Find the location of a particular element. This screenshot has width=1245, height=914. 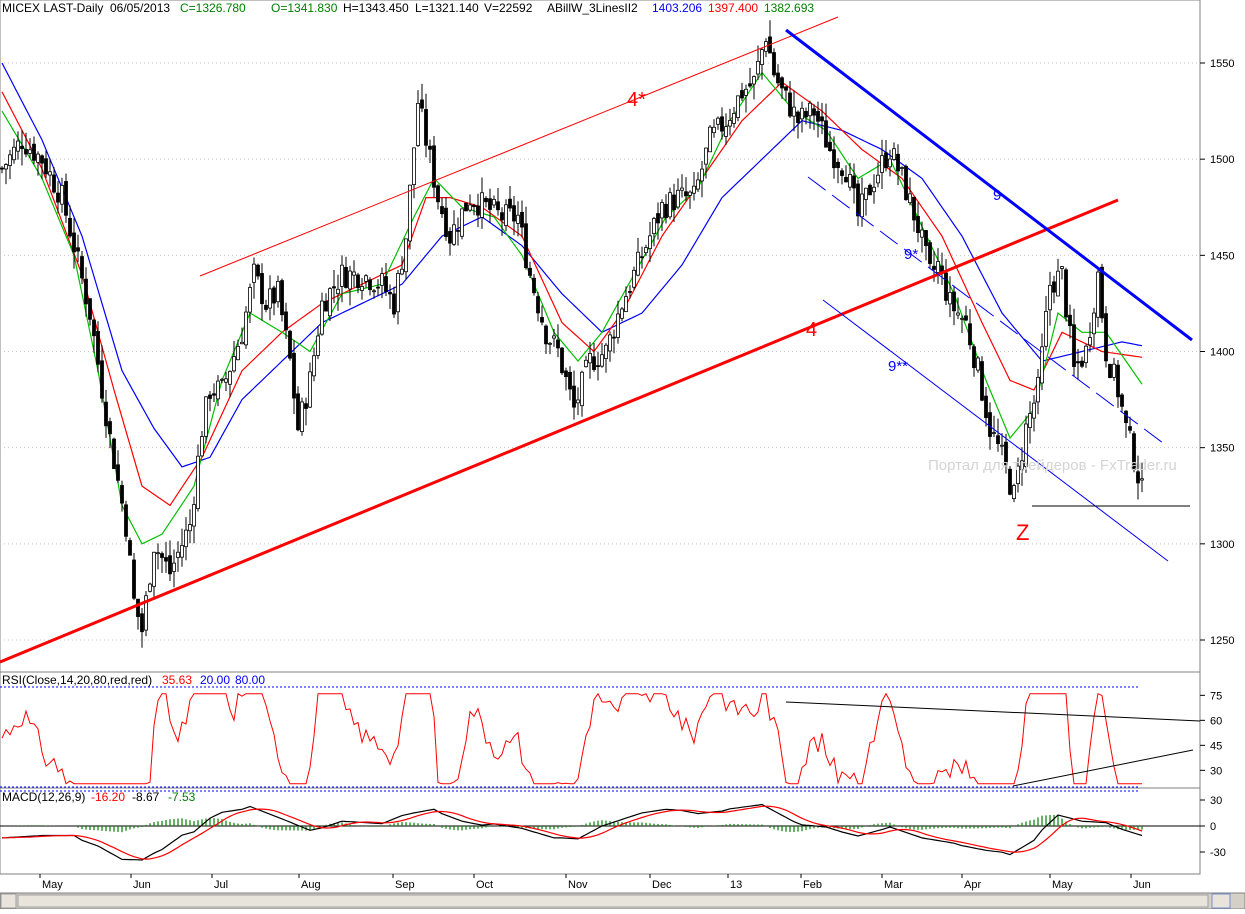

x-tick-label: Dec is located at coordinates (662, 885).